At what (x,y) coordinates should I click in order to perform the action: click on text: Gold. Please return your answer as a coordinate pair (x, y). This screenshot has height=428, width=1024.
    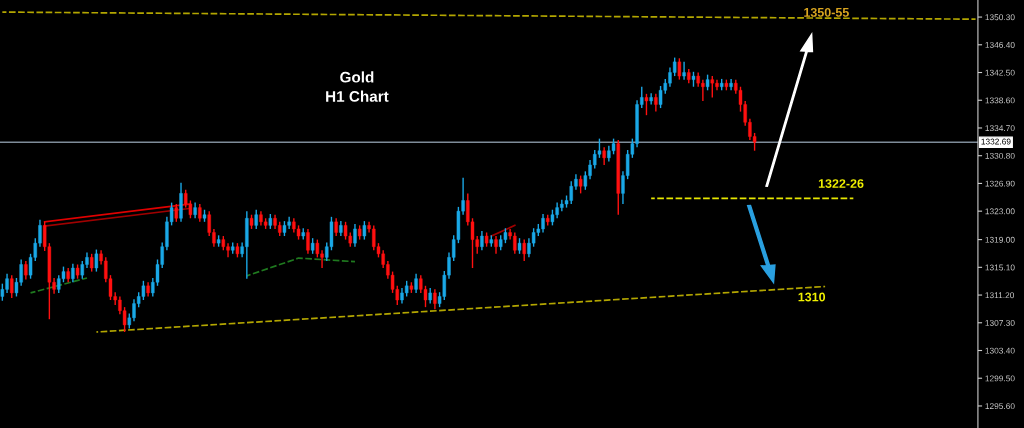
    Looking at the image, I should click on (357, 77).